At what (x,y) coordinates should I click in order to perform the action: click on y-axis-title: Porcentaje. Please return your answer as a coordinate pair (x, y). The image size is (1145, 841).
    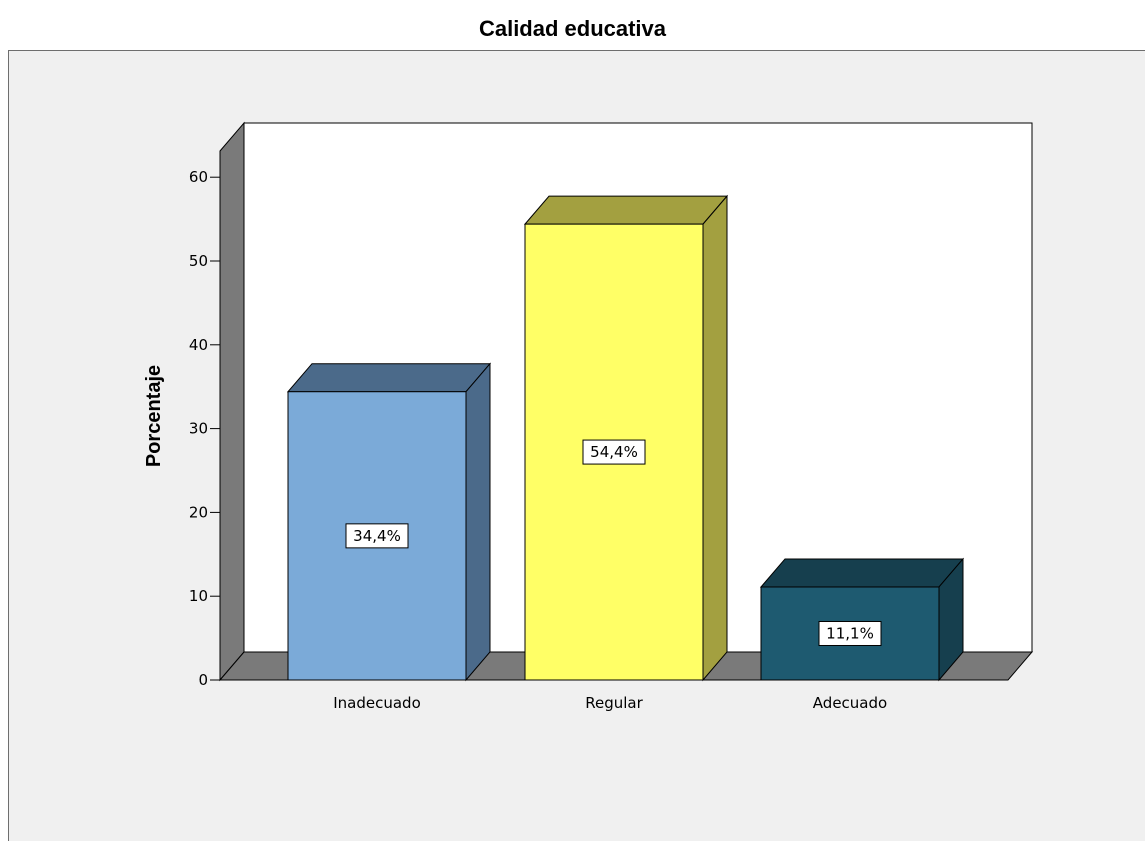
    Looking at the image, I should click on (154, 416).